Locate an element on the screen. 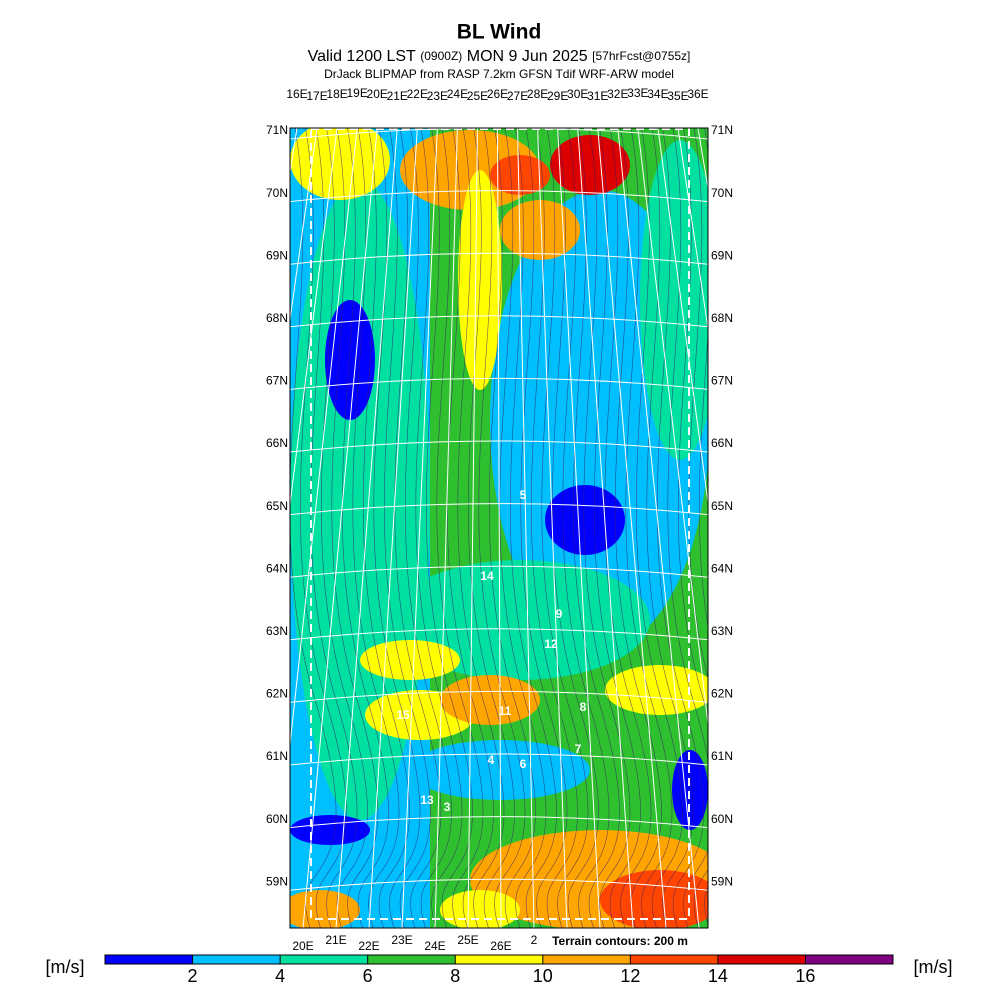 The image size is (1000, 1005). top-longitude-label: 20E is located at coordinates (377, 94).